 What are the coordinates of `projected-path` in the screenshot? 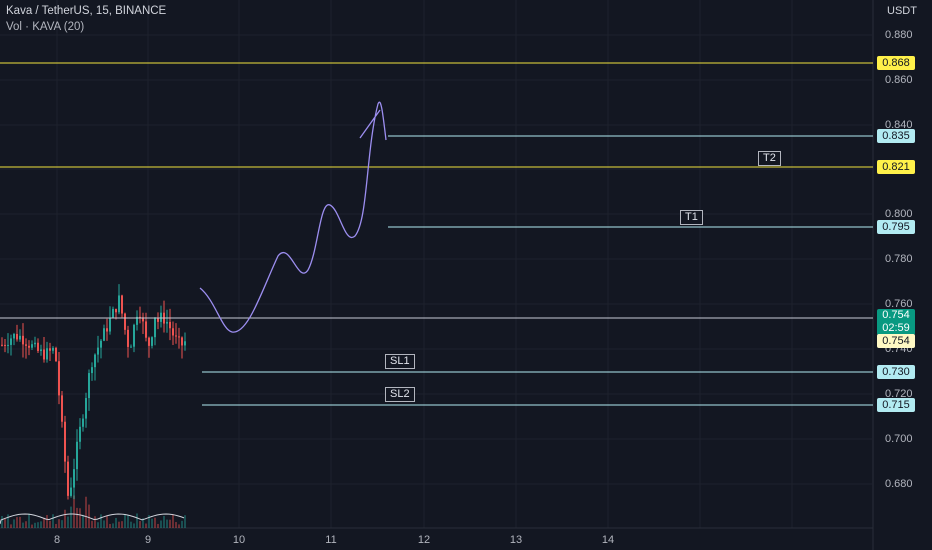 It's located at (293, 217).